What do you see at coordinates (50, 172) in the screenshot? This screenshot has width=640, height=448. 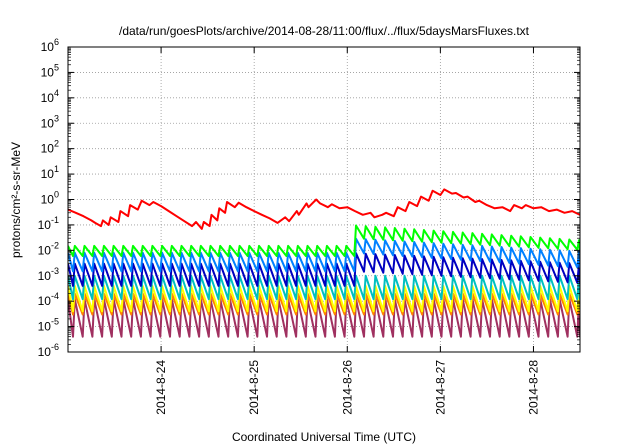 I see `y-tick-label: 10¹` at bounding box center [50, 172].